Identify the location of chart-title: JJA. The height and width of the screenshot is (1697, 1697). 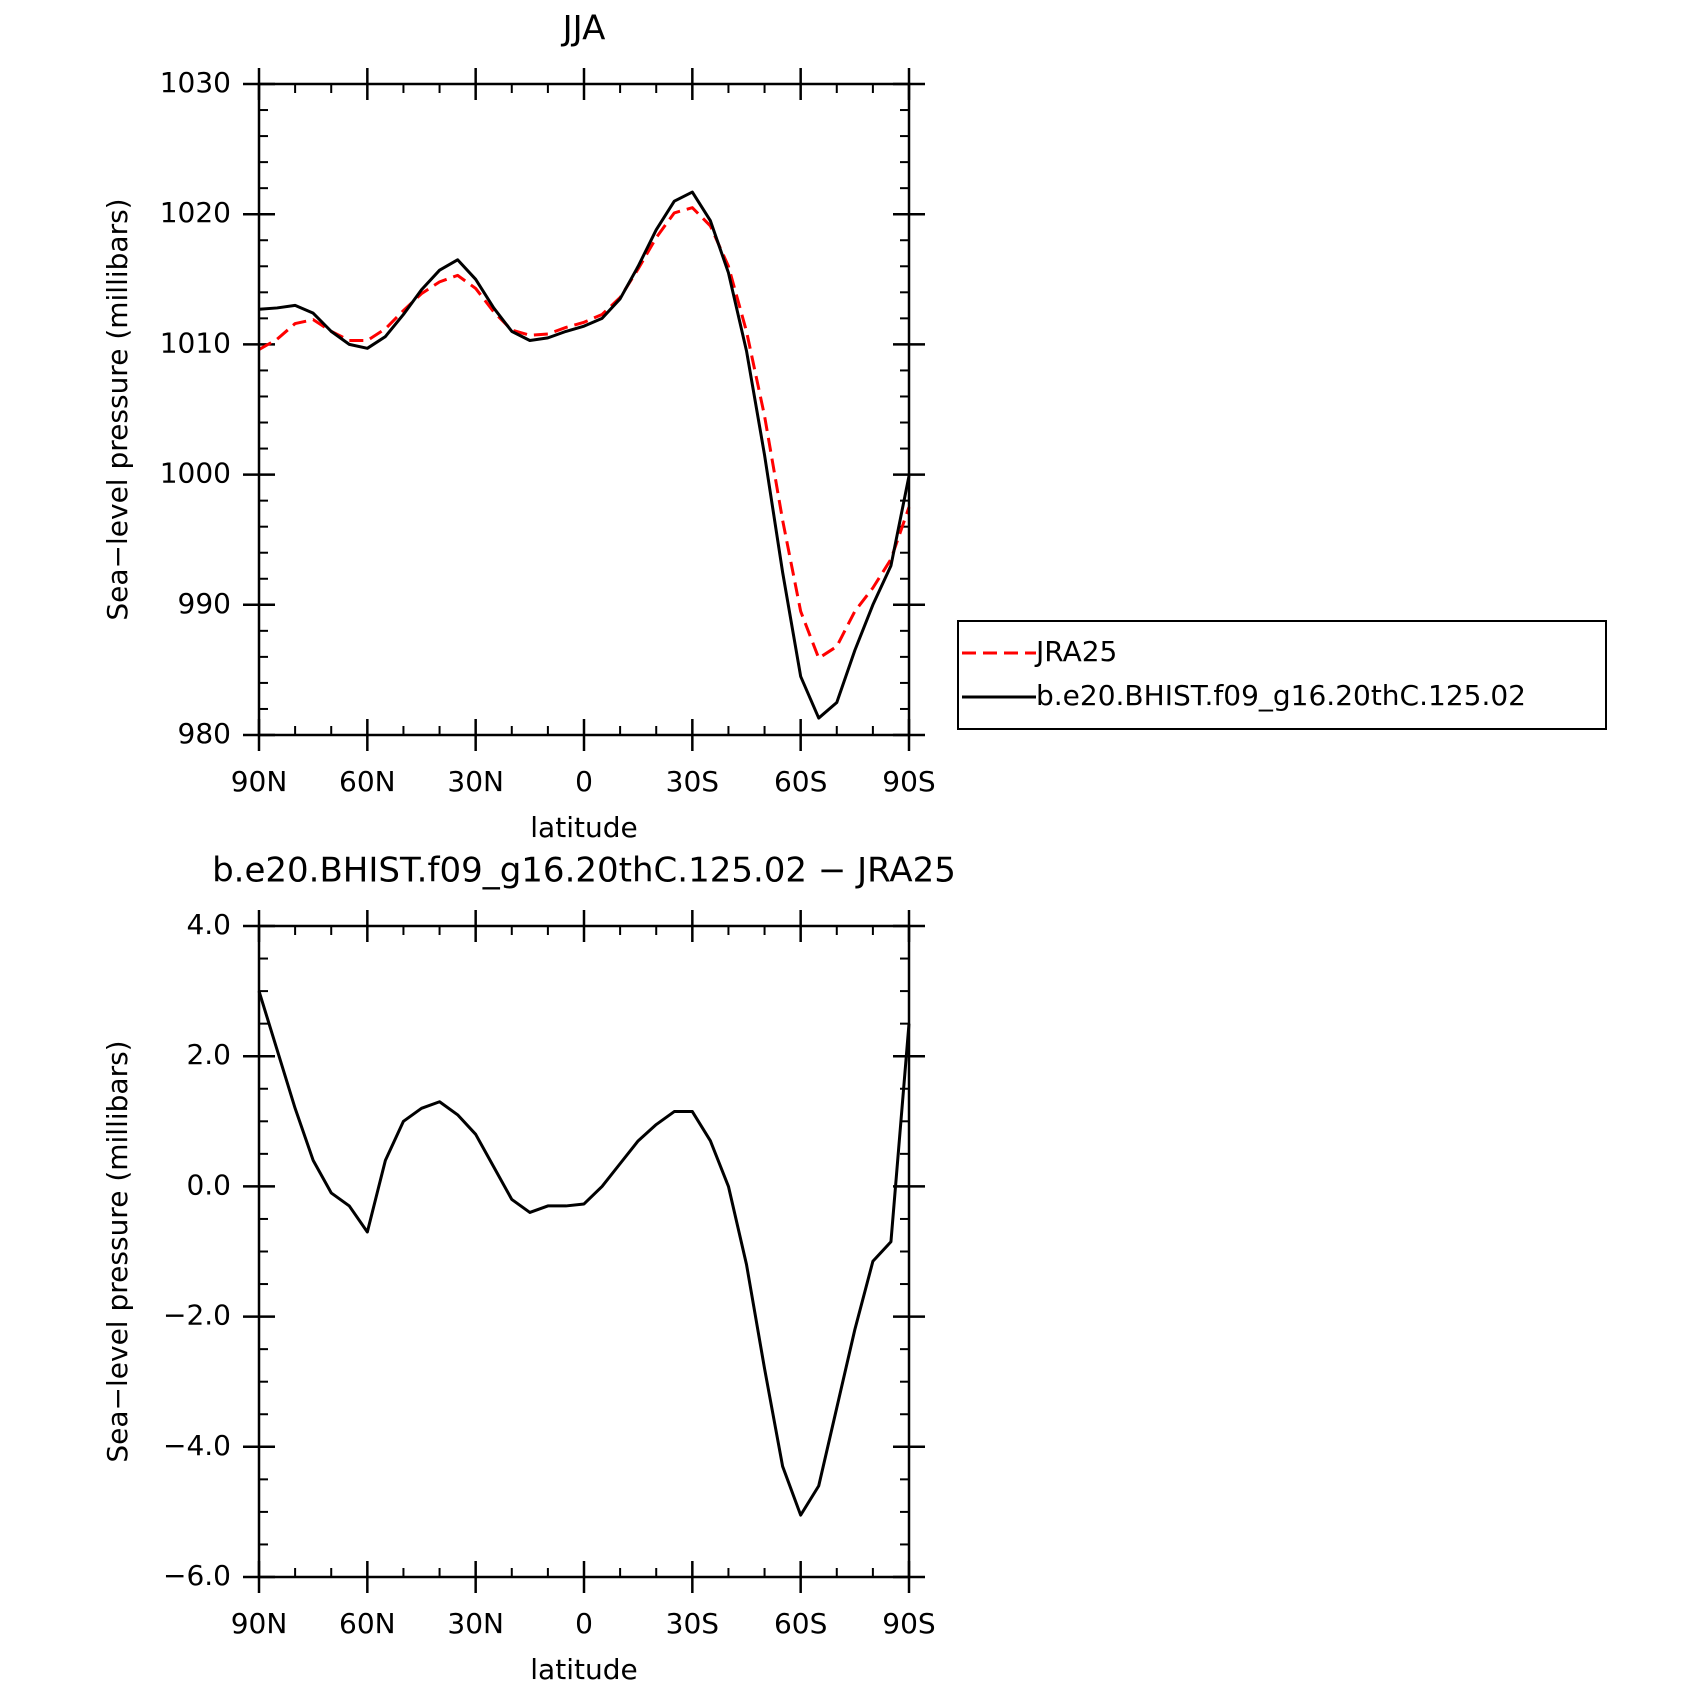
(583, 29).